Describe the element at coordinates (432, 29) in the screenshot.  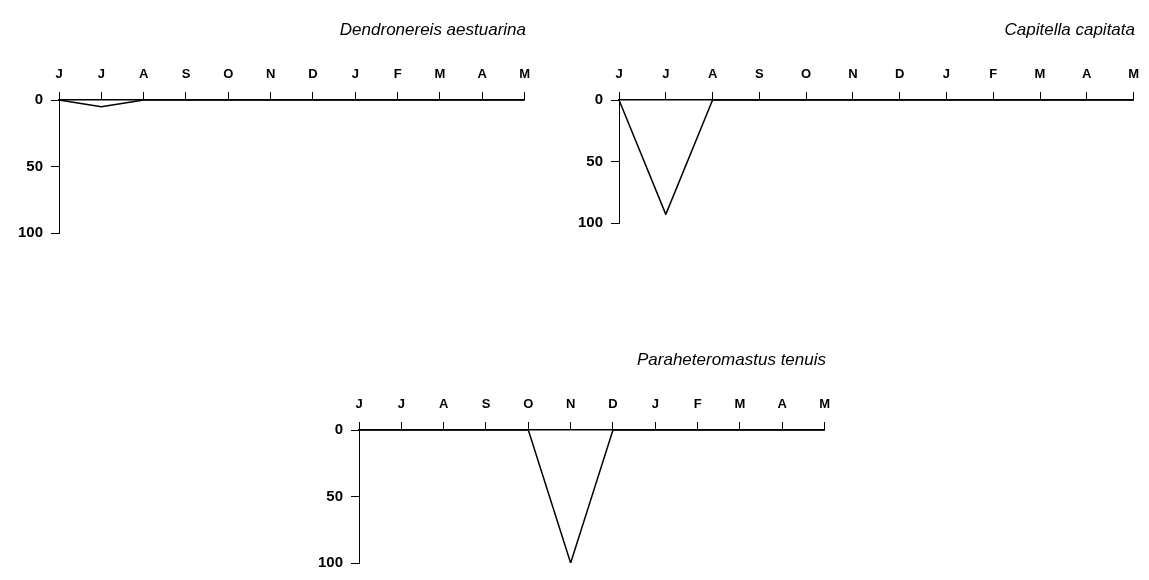
I see `chart-title: Dendronereis aestuarina` at that location.